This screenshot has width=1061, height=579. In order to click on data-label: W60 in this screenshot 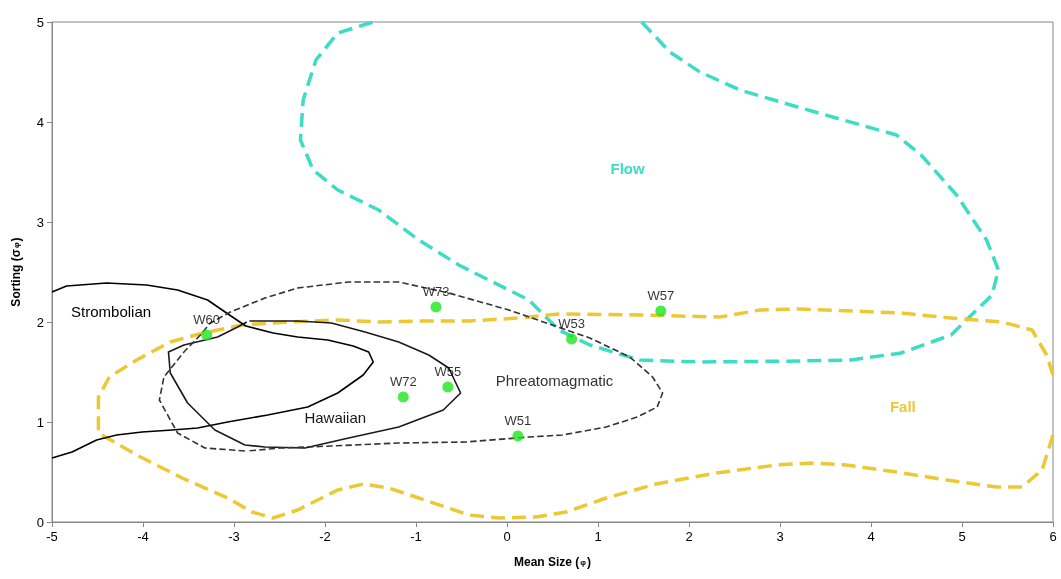, I will do `click(207, 319)`.